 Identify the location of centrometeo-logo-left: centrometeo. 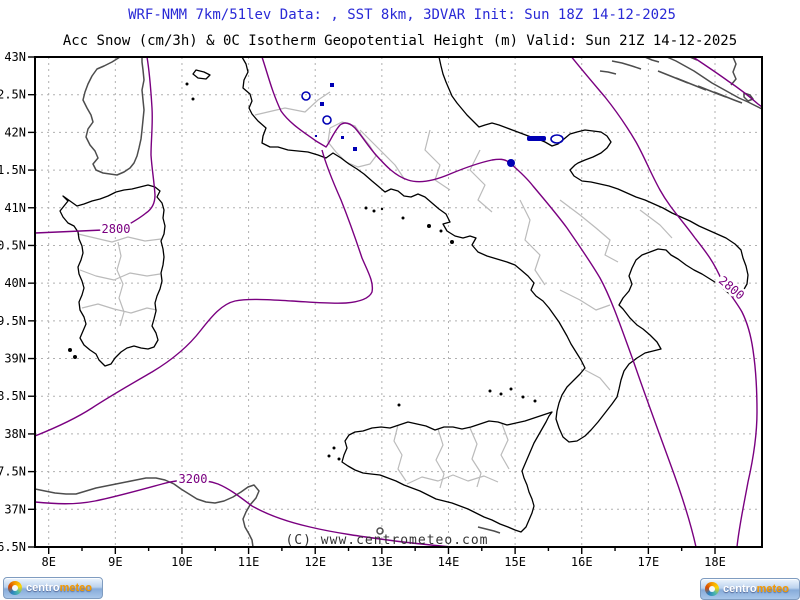
(53, 588).